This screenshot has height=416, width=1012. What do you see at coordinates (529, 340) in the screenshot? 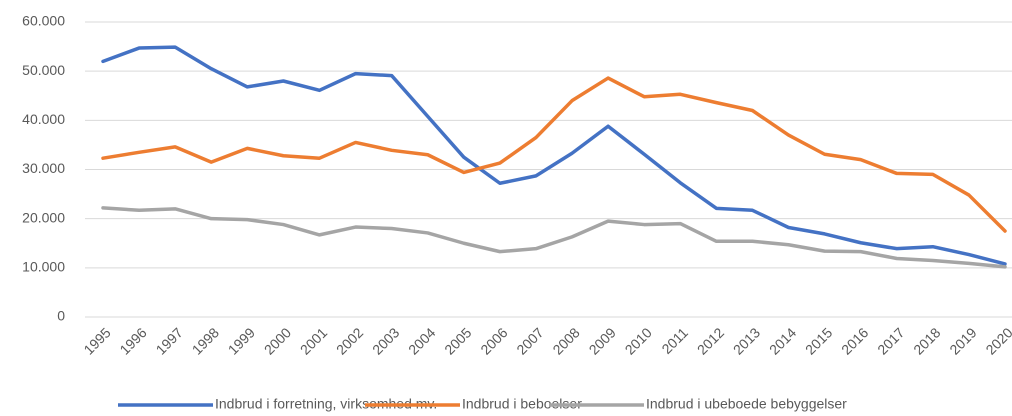
I see `x-tick-label: 2007` at bounding box center [529, 340].